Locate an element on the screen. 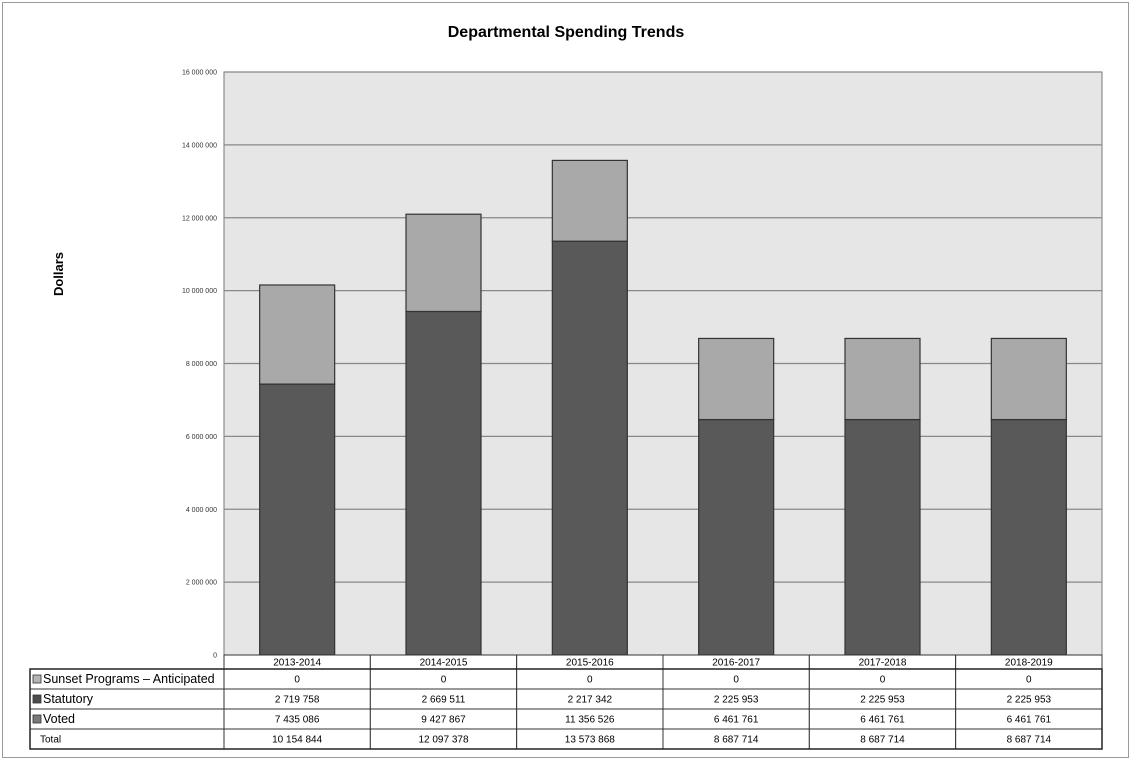 This screenshot has width=1133, height=764. y-axis-label: Dollars is located at coordinates (58, 274).